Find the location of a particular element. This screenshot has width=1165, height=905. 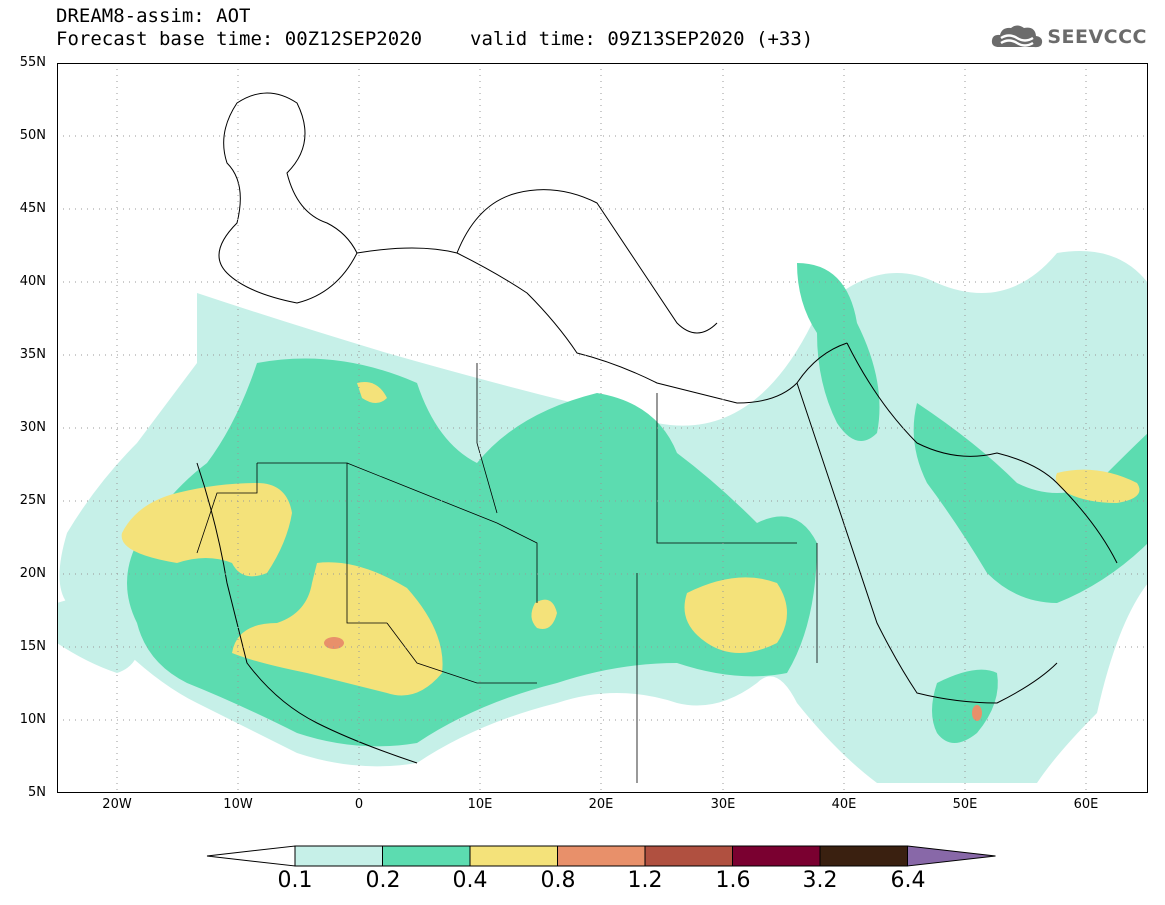

lat-label-40n: 40N is located at coordinates (32, 281).